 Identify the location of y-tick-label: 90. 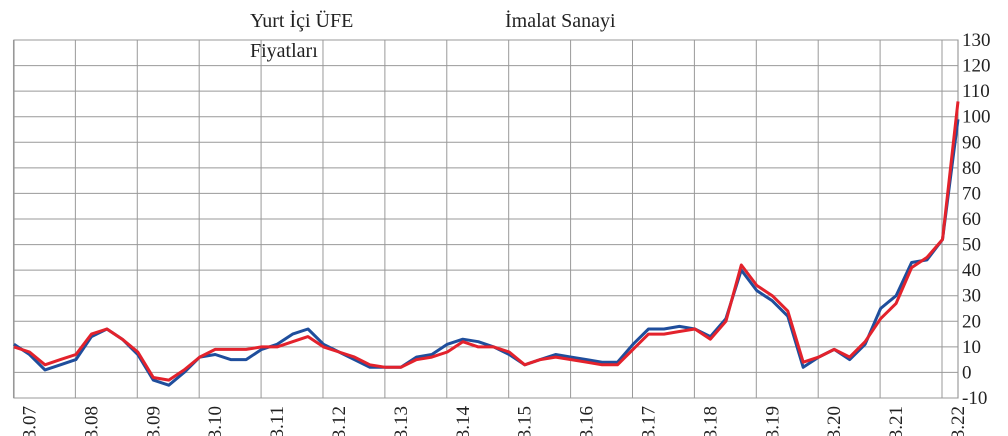
(971, 142).